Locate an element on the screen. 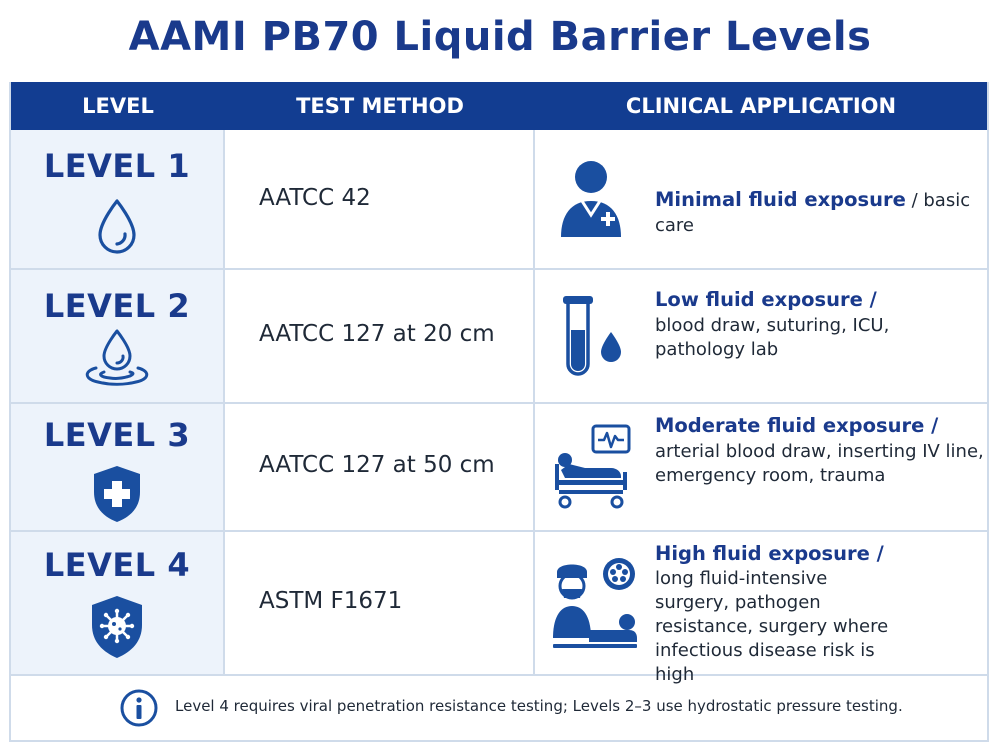 The height and width of the screenshot is (750, 1000). level-cell: LEVEL 3 is located at coordinates (118, 467).